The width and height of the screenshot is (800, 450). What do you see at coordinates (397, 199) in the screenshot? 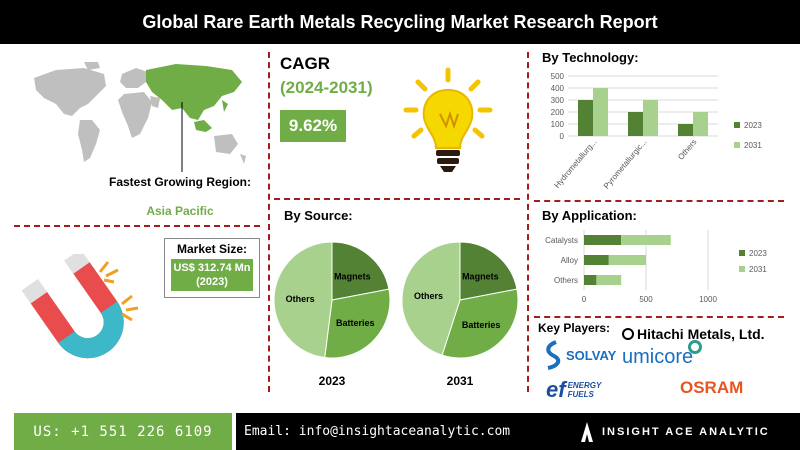
I see `divider-horizontal-mid` at bounding box center [397, 199].